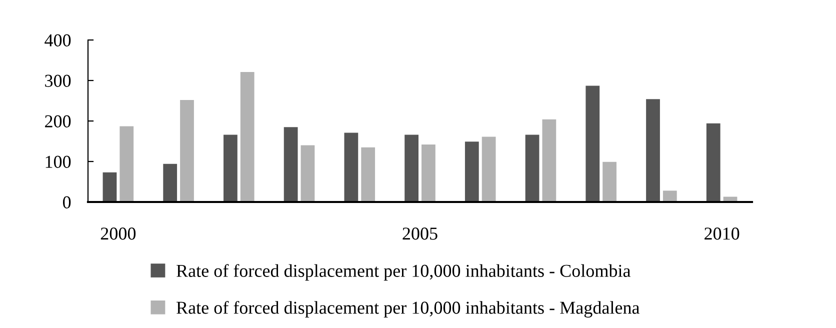 The width and height of the screenshot is (836, 328). I want to click on x-tick-label: 2000, so click(118, 234).